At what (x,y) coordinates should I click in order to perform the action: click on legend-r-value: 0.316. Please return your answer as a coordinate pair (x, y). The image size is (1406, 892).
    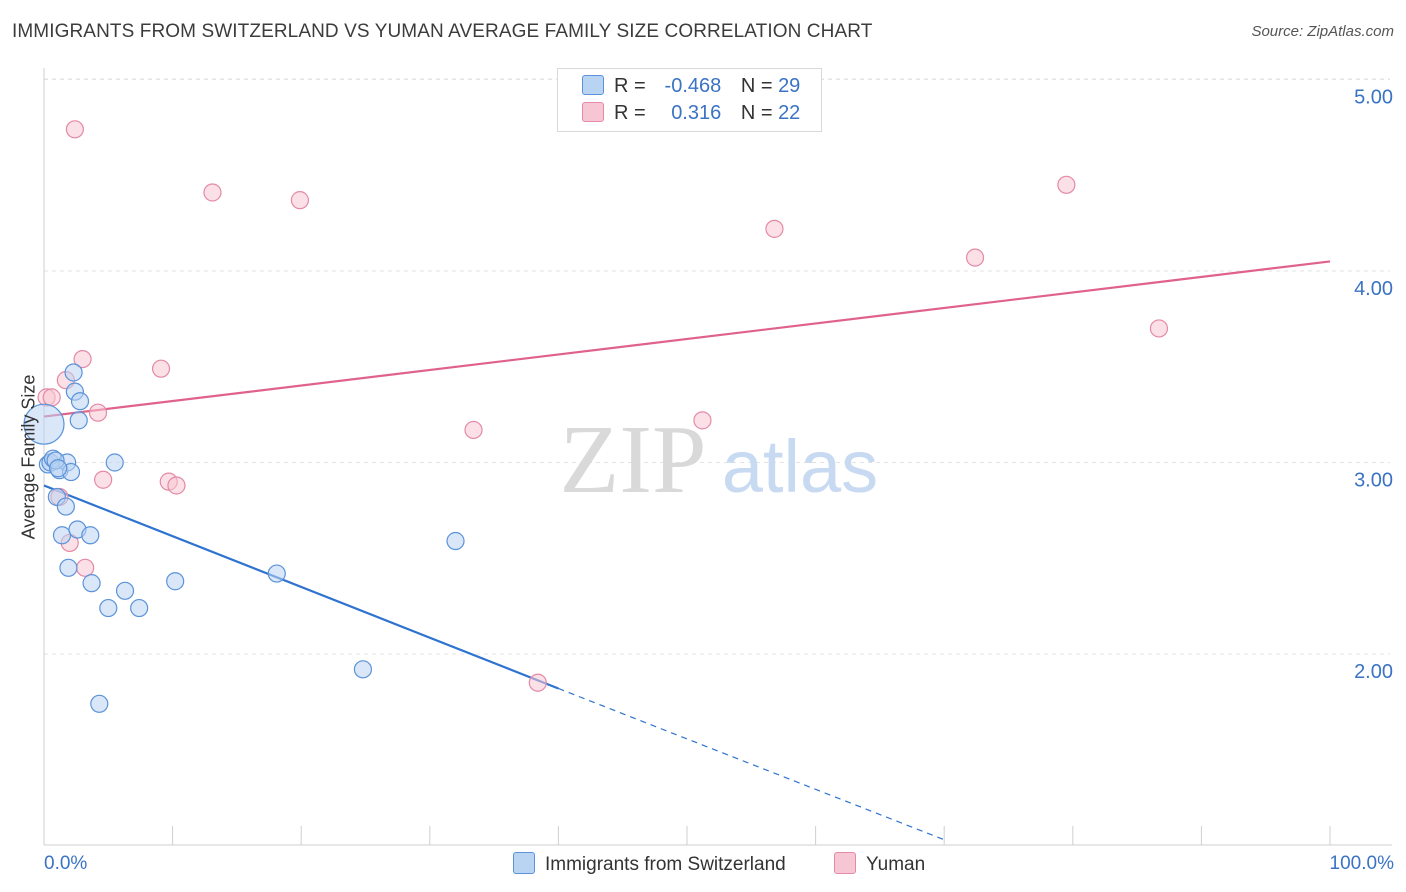
    Looking at the image, I should click on (696, 113).